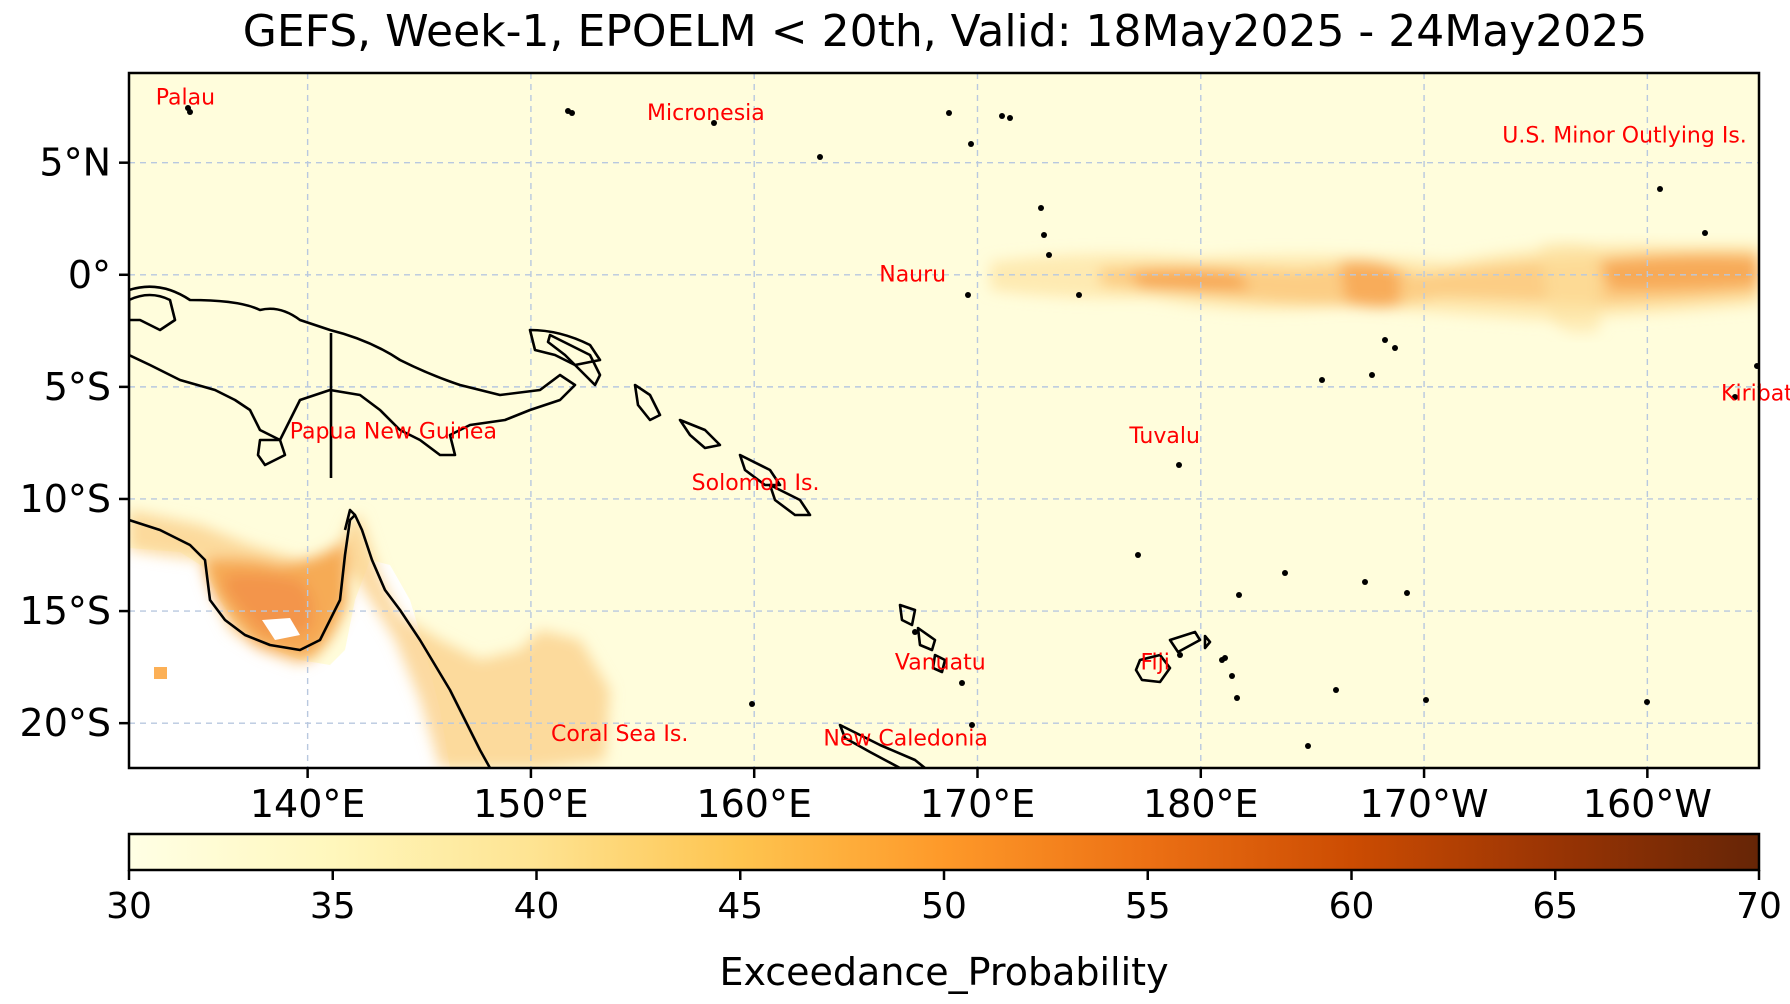 Image resolution: width=1790 pixels, height=1004 pixels. What do you see at coordinates (349, 519) in the screenshot?
I see `cape-york-west` at bounding box center [349, 519].